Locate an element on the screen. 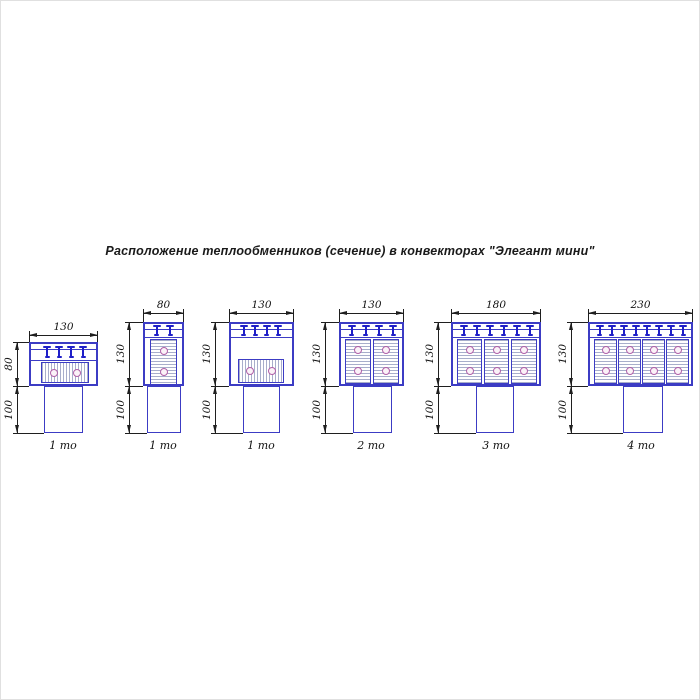 This screenshot has width=700, height=700. dimension-value-width: 80 is located at coordinates (163, 305).